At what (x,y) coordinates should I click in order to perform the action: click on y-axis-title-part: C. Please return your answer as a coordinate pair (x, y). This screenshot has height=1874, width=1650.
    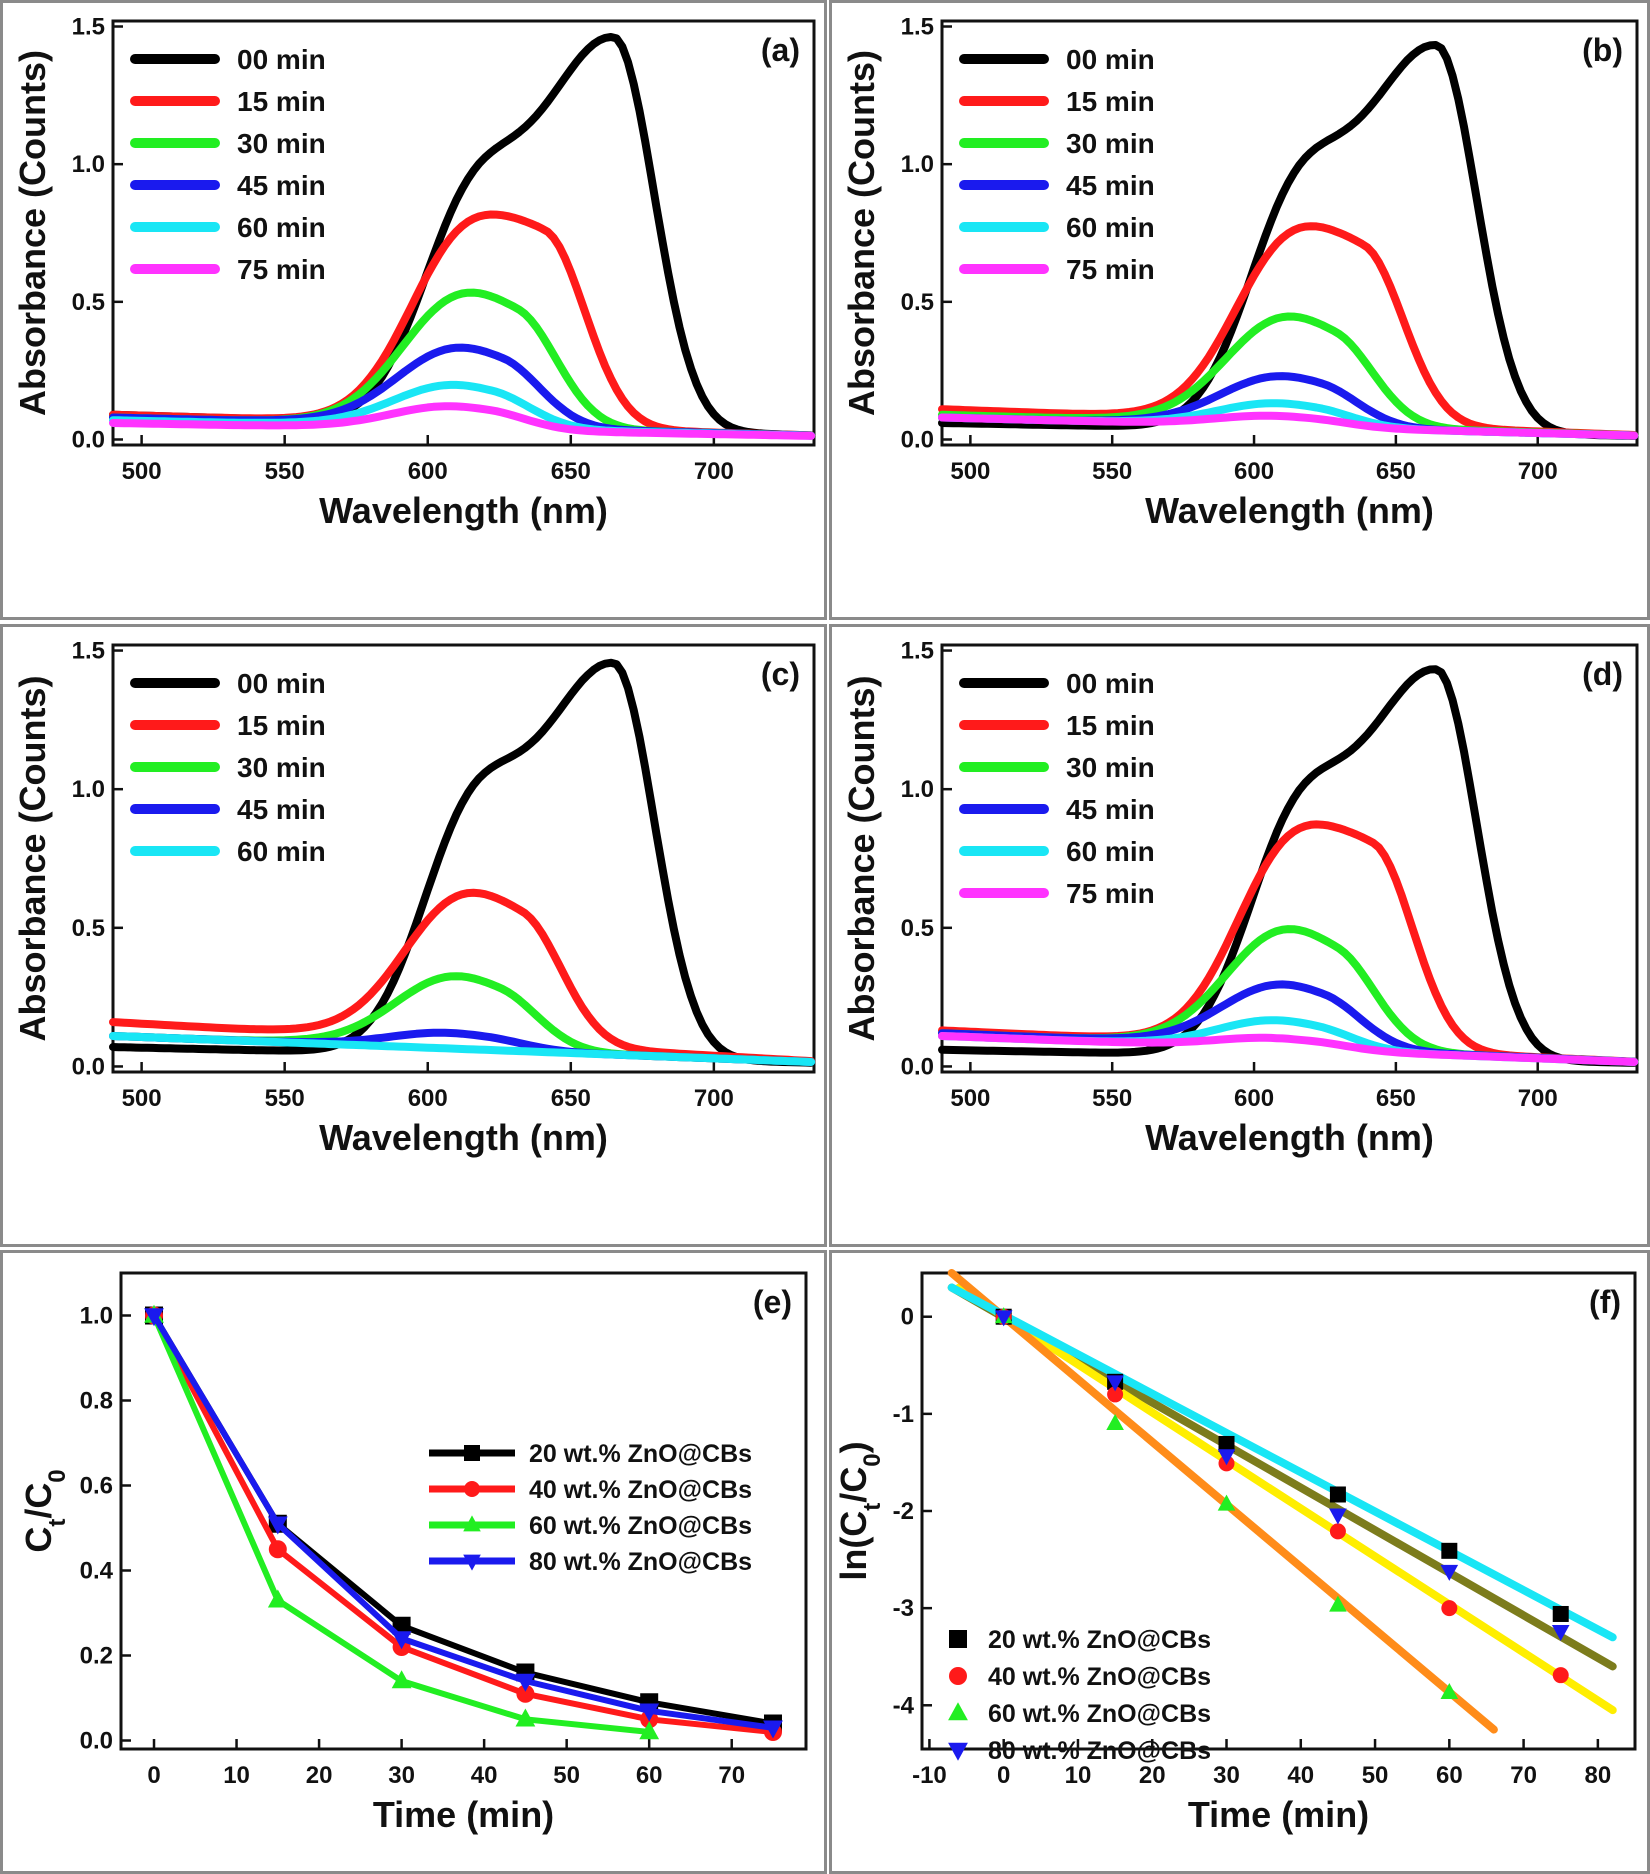
    Looking at the image, I should click on (38, 1540).